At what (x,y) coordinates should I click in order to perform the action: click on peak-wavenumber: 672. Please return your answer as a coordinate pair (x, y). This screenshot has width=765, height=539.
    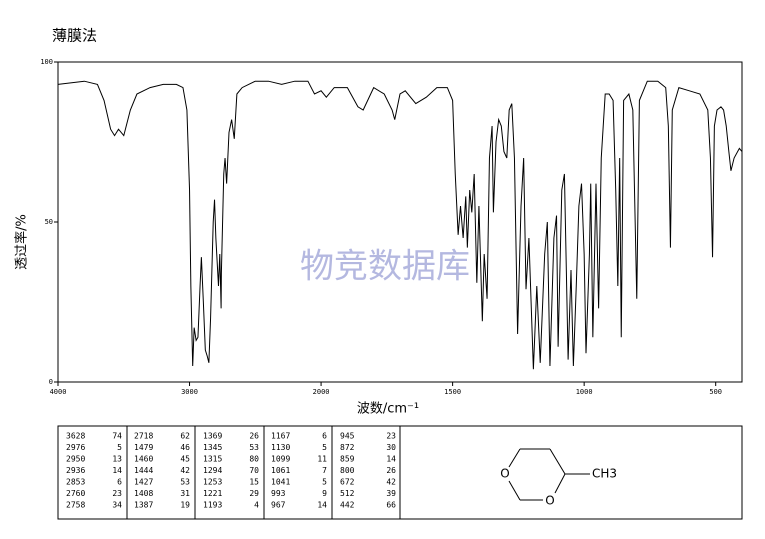
    Looking at the image, I should click on (347, 482).